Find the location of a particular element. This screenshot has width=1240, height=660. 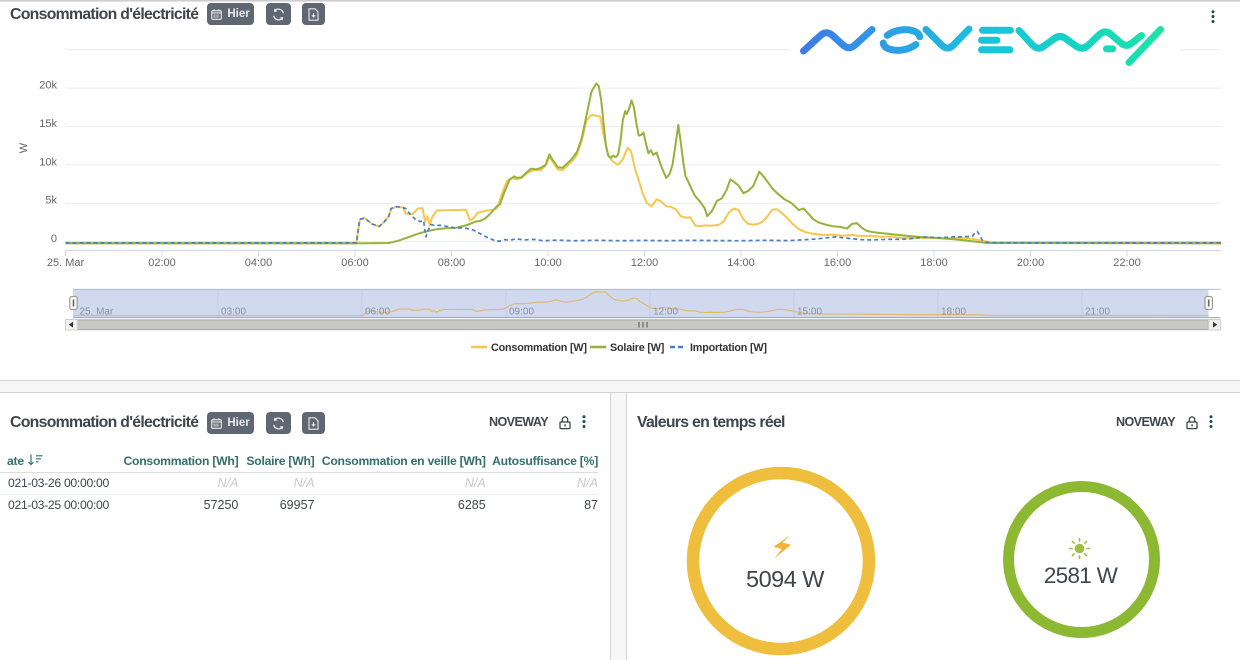

svg-text: 08:00 is located at coordinates (452, 263).